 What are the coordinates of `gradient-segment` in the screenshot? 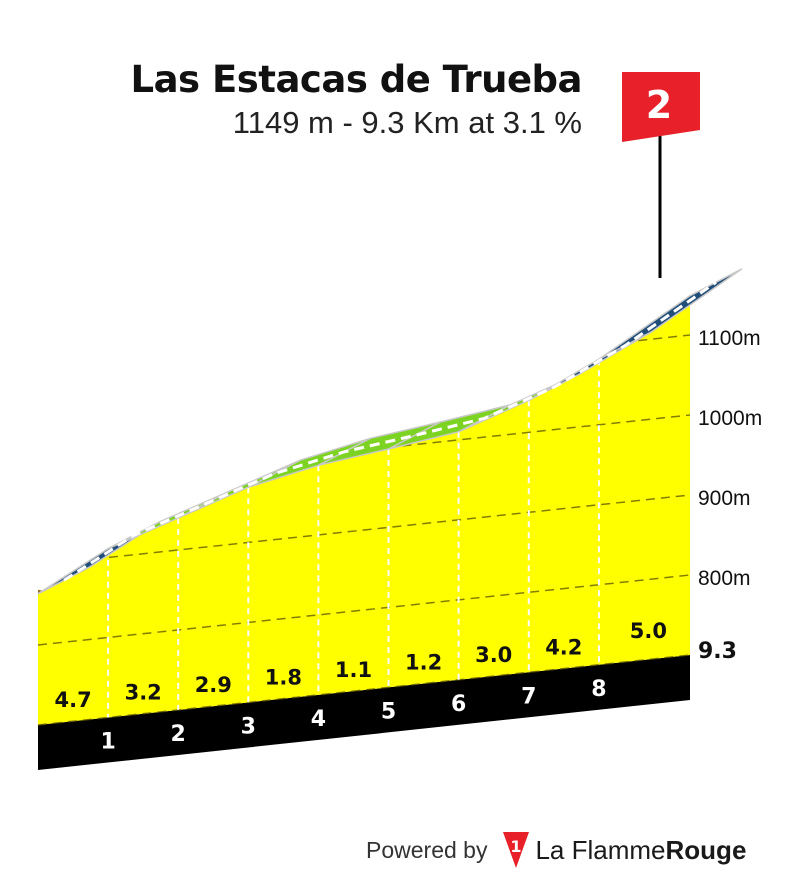 It's located at (670, 314).